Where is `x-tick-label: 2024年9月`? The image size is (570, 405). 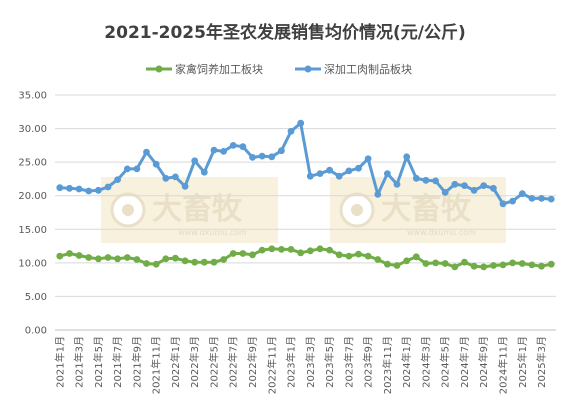 x-tick-label: 2024年9月 is located at coordinates (483, 362).